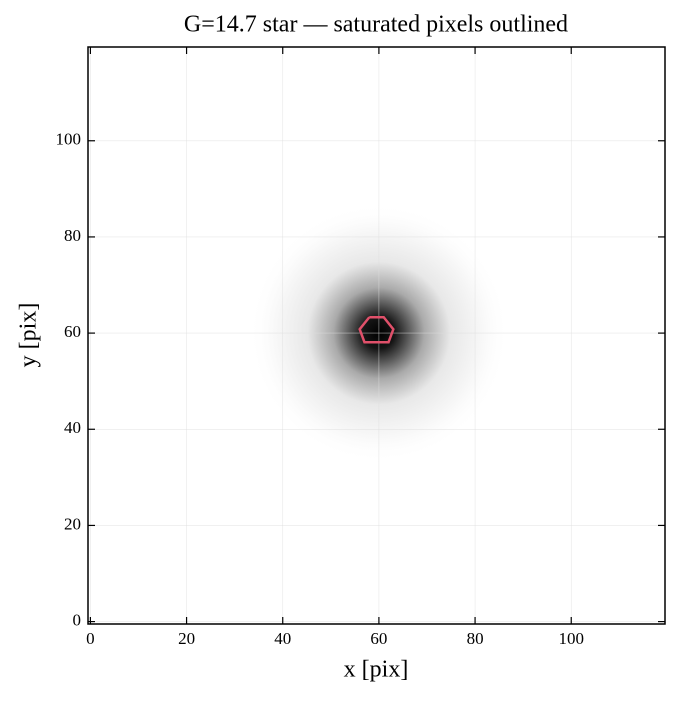 The width and height of the screenshot is (679, 705). What do you see at coordinates (571, 638) in the screenshot?
I see `x-tick-label: 100` at bounding box center [571, 638].